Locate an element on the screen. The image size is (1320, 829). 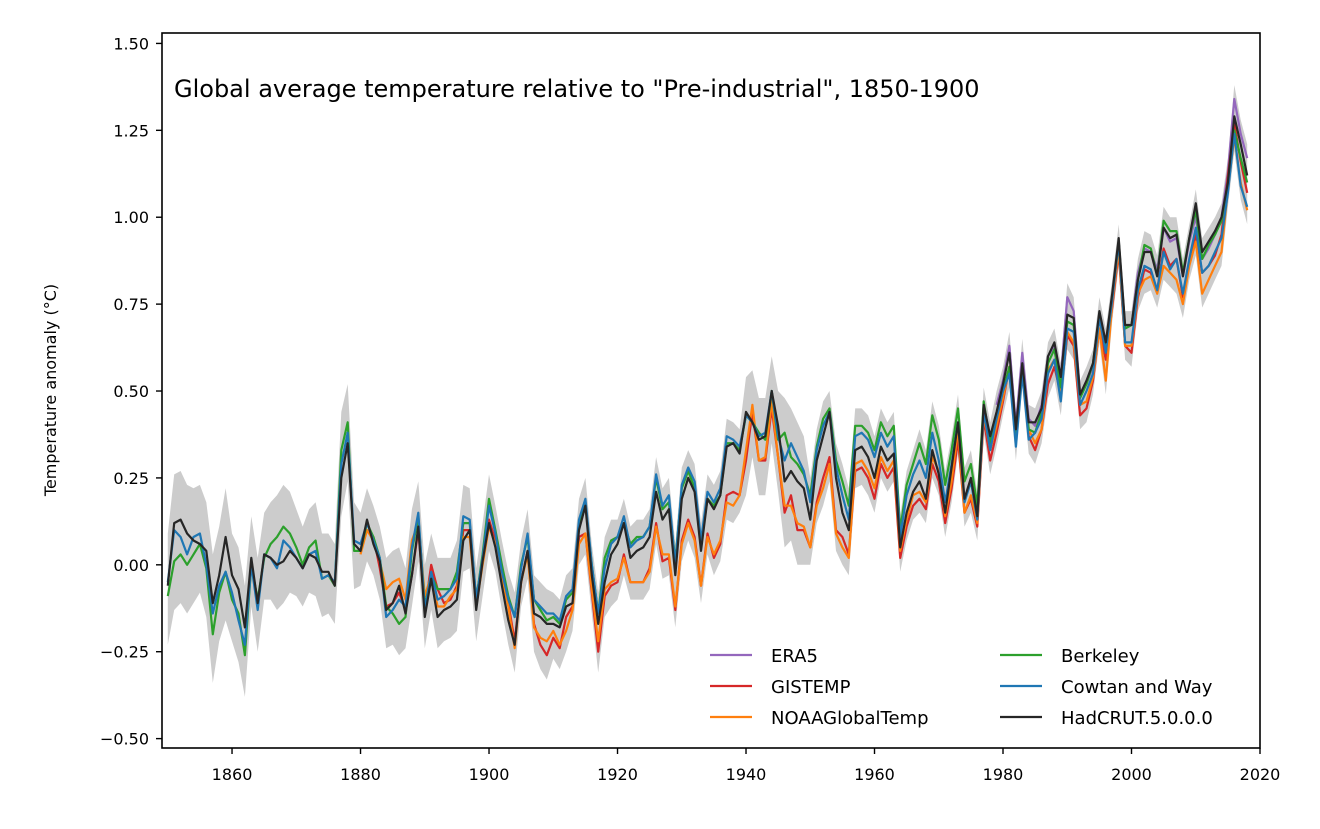
legend-item: Berkeley is located at coordinates (1070, 656).